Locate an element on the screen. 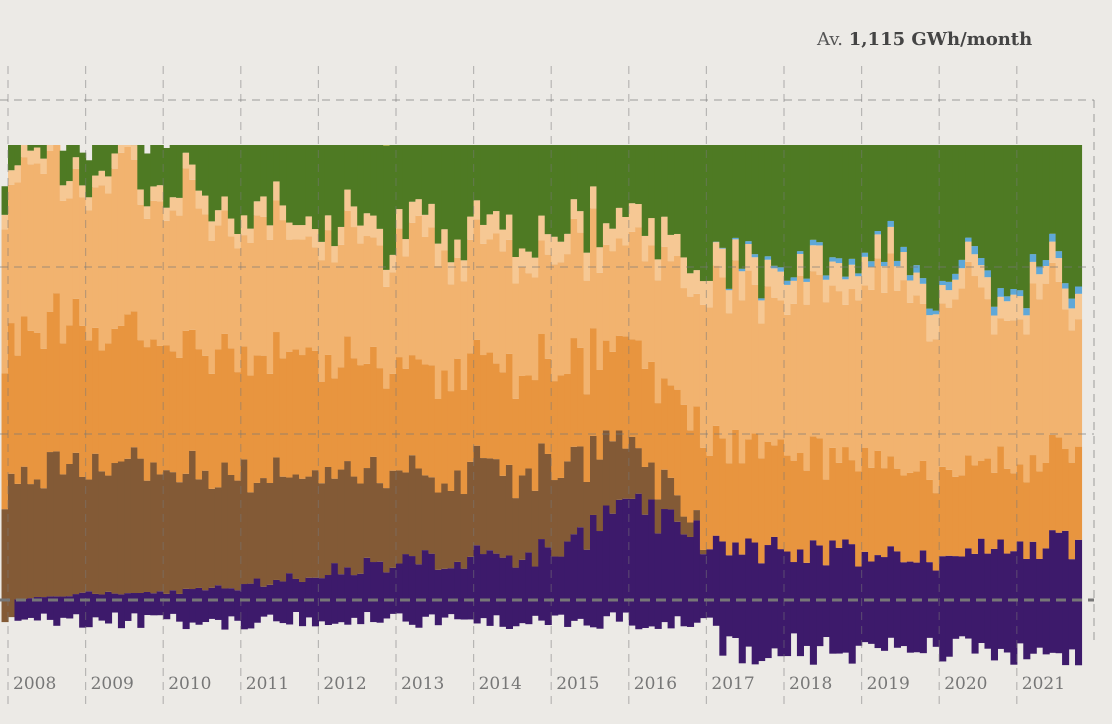 The height and width of the screenshot is (724, 1112). x-tick-label: 2012 is located at coordinates (344, 684).